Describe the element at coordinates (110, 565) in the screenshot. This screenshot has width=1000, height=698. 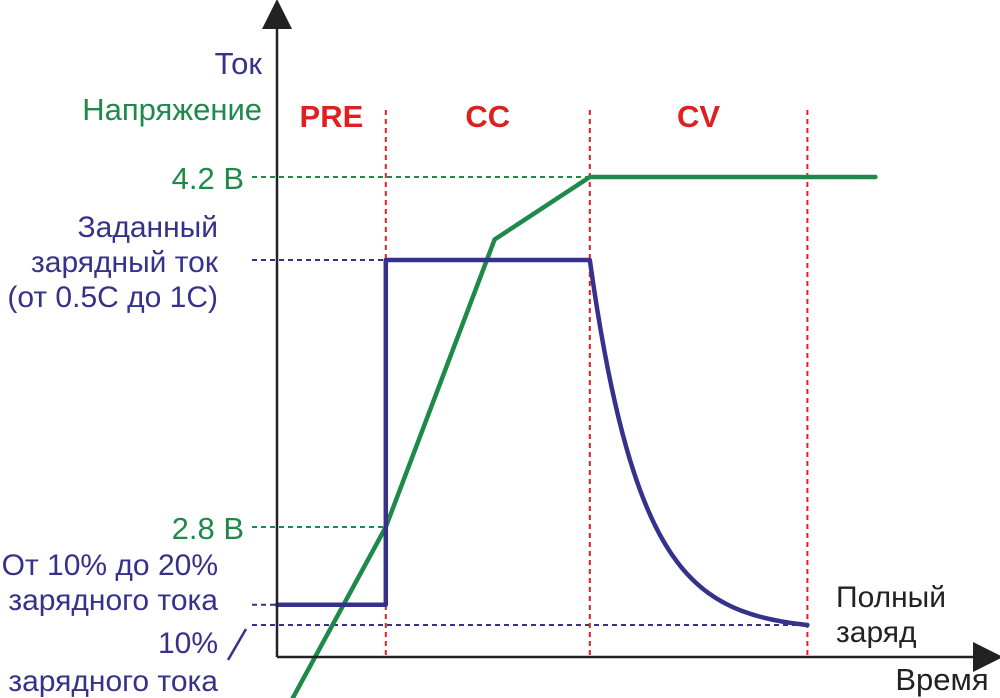
I see `label-pre-current-line-0: От 10% до 20%` at that location.